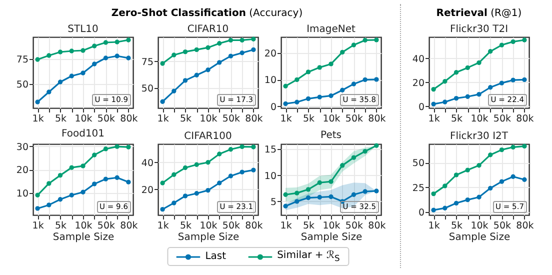  What do you see at coordinates (22, 60) in the screenshot?
I see `y-tick-label: 75` at bounding box center [22, 60].